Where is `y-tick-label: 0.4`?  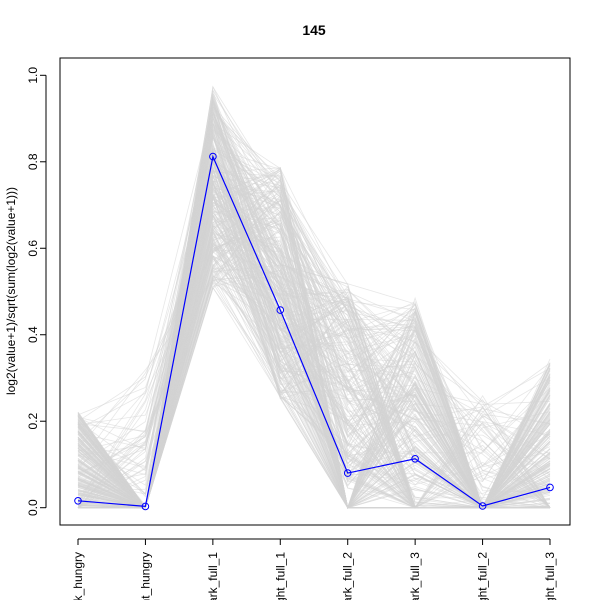
y-tick-label: 0.4 is located at coordinates (33, 334).